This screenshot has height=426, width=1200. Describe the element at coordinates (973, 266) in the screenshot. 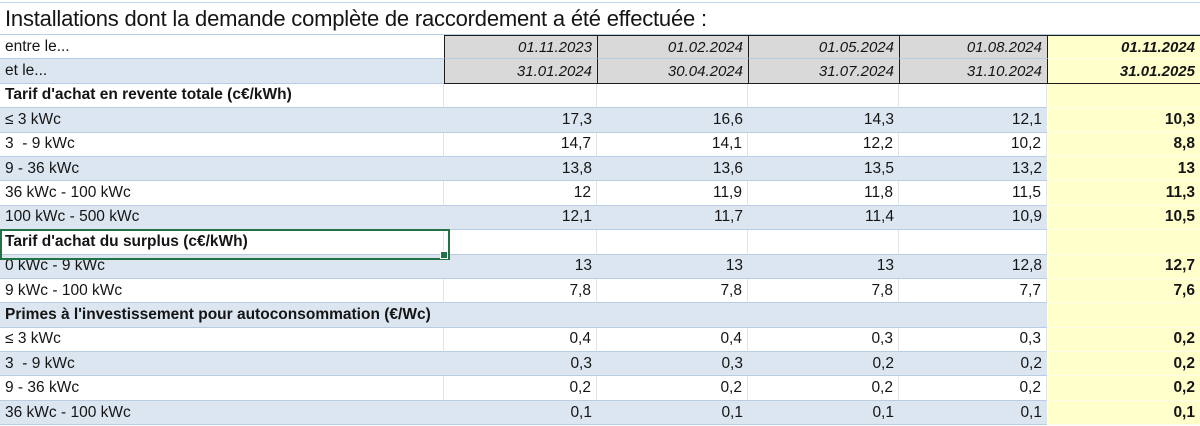

I see `value-cell: 12,8` at that location.